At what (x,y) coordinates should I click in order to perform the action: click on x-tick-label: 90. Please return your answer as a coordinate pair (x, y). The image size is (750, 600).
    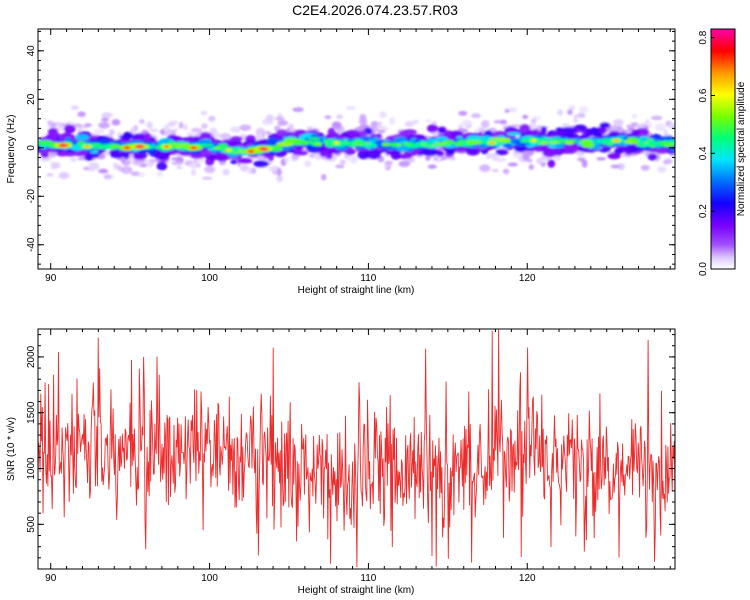
    Looking at the image, I should click on (51, 578).